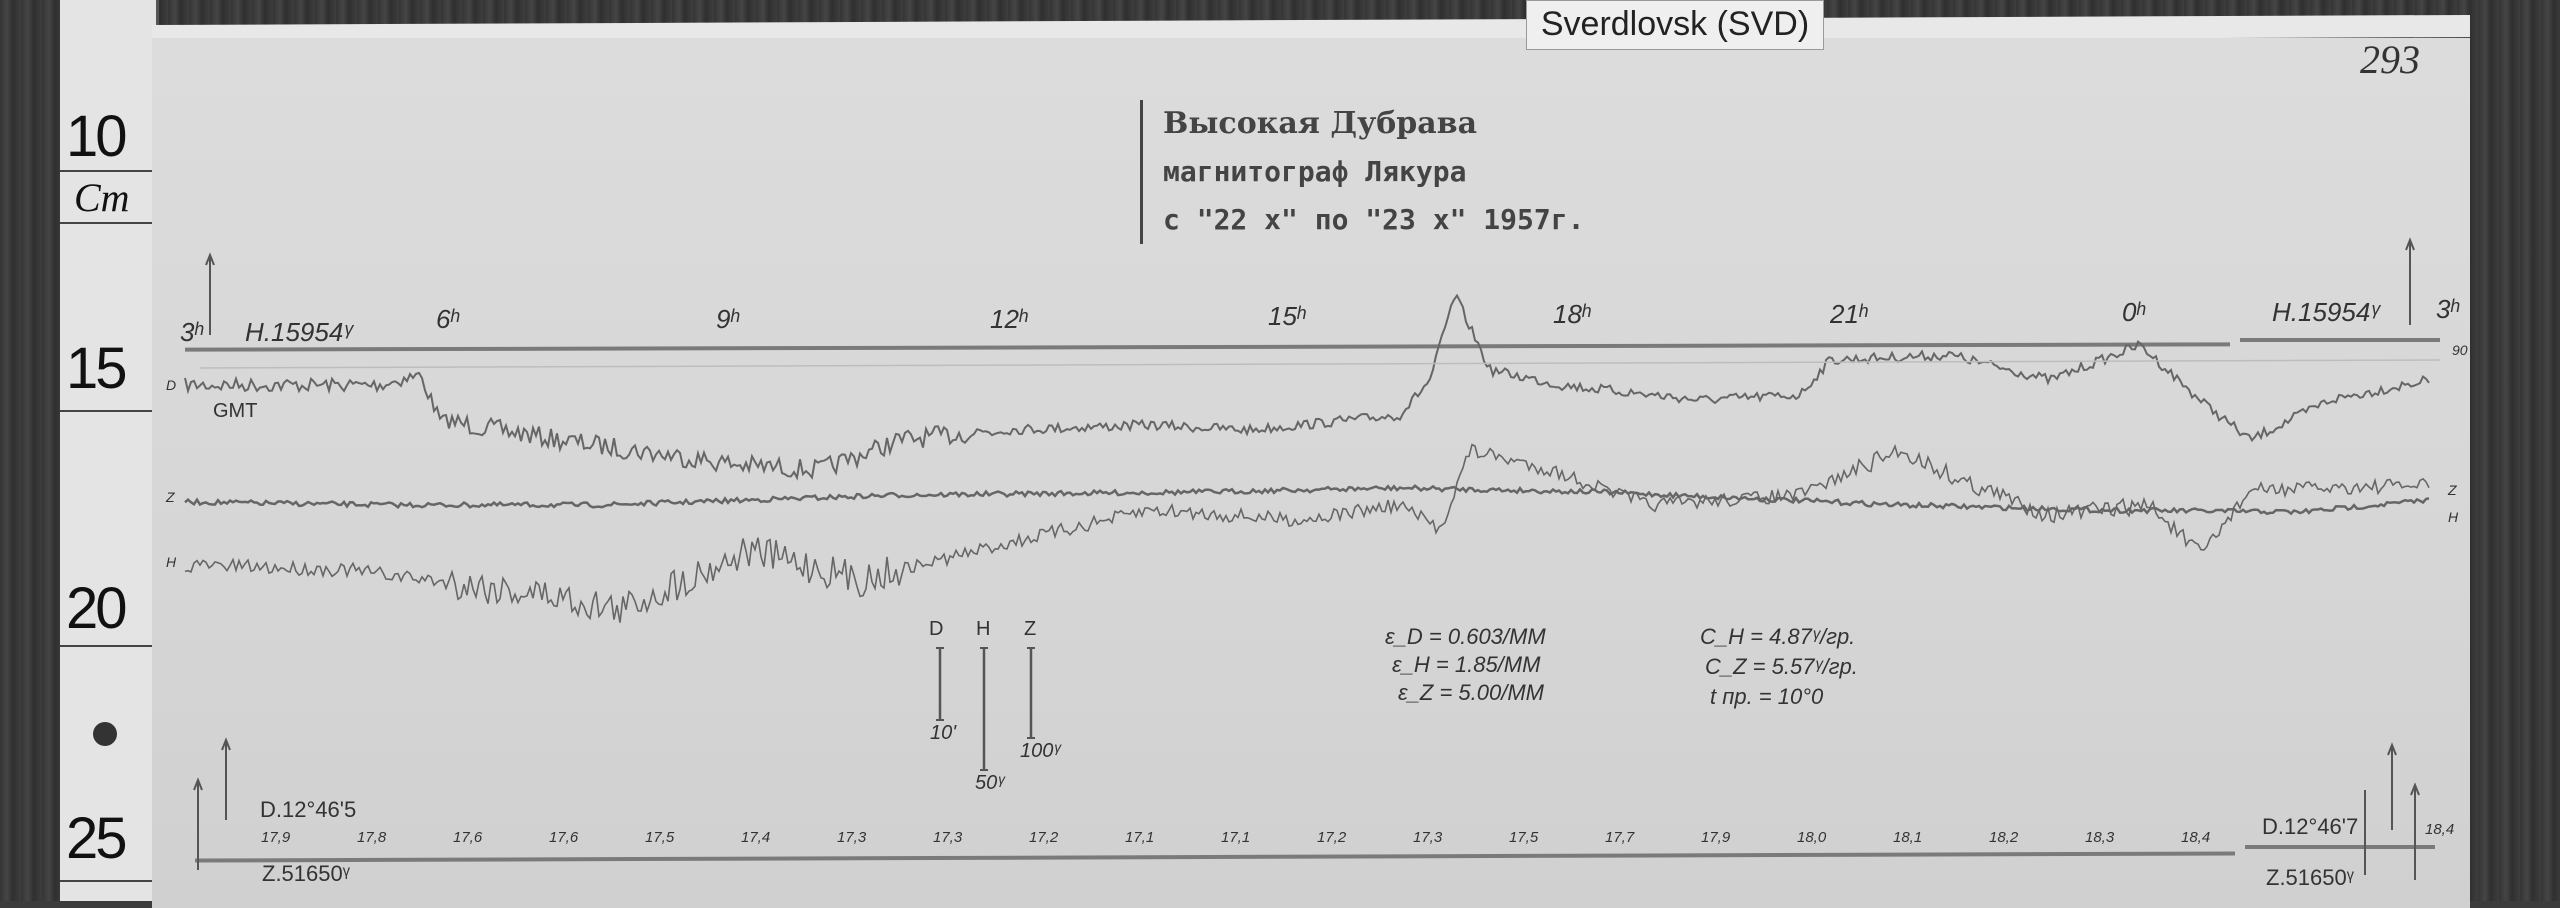 This screenshot has height=908, width=2560. I want to click on station-label: Sverdlovsk (SVD), so click(1675, 25).